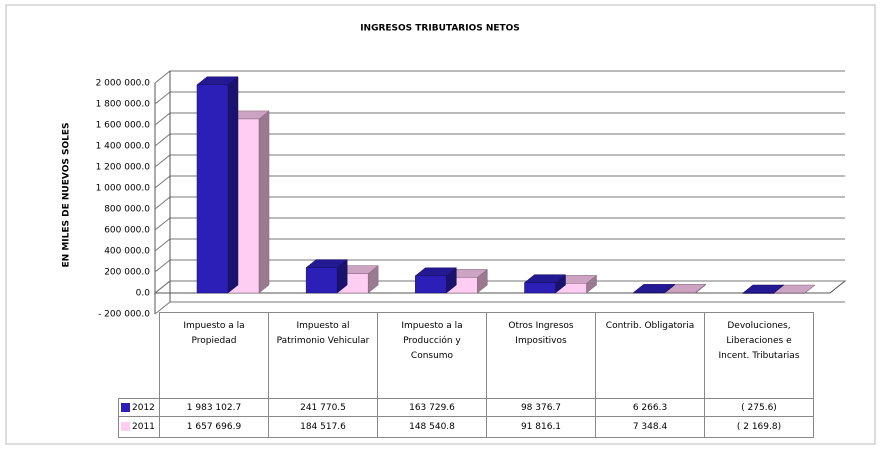  Describe the element at coordinates (127, 273) in the screenshot. I see `y-tick-label: 200 000.0` at that location.